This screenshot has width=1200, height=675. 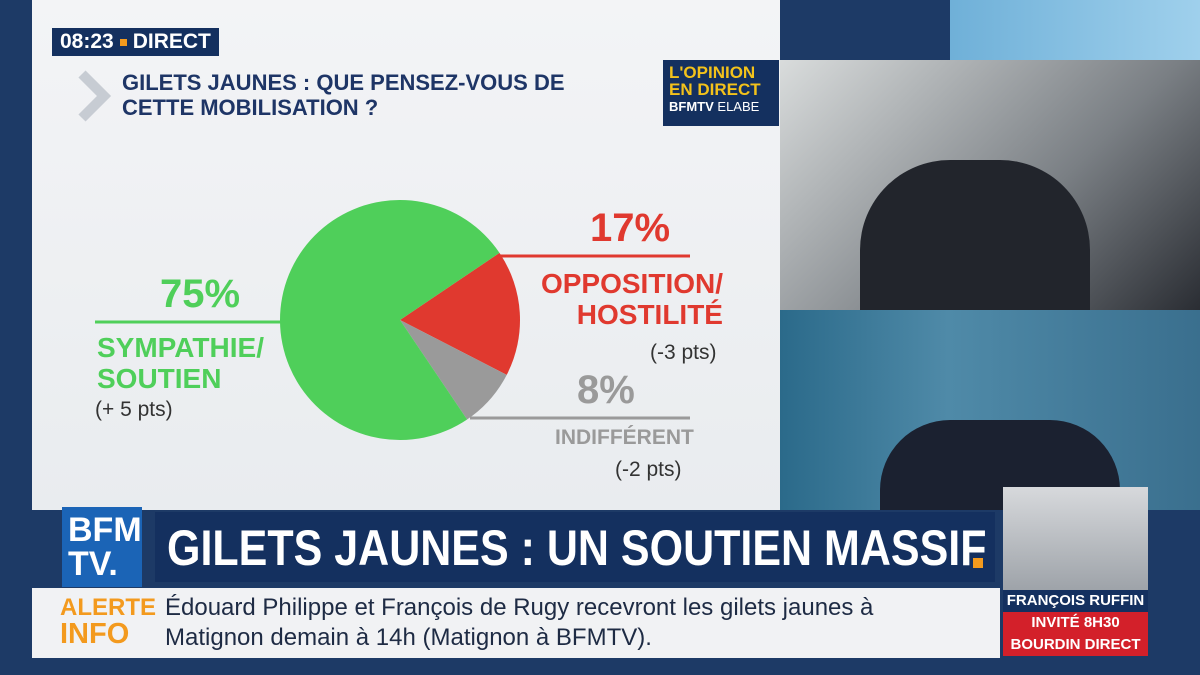 What do you see at coordinates (93, 564) in the screenshot?
I see `channel-line: TV.` at bounding box center [93, 564].